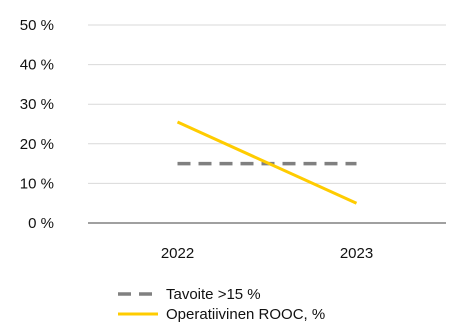 This screenshot has width=467, height=323. What do you see at coordinates (37, 124) in the screenshot?
I see `y-tick-labels: 0 % 10 % 20 % 30 % 40 % 50 %` at bounding box center [37, 124].